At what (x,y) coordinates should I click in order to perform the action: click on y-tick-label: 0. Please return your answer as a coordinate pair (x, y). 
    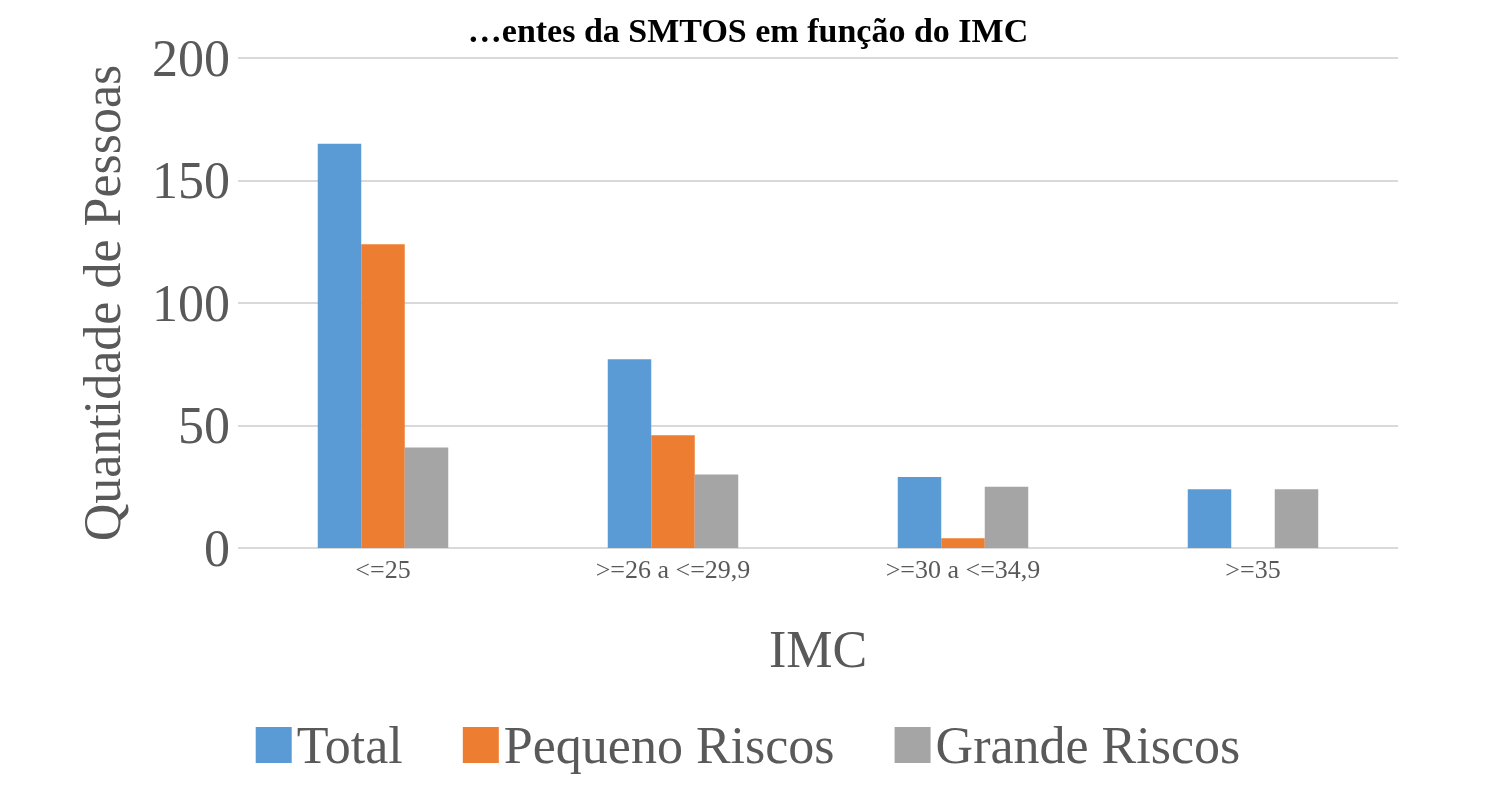
    Looking at the image, I should click on (217, 548).